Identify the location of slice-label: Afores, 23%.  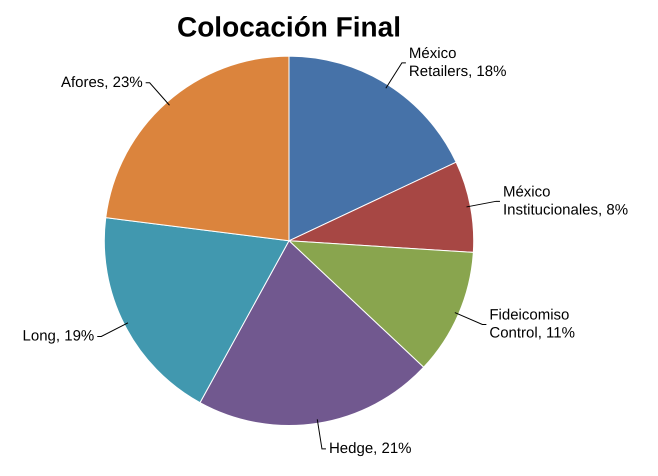
(101, 82).